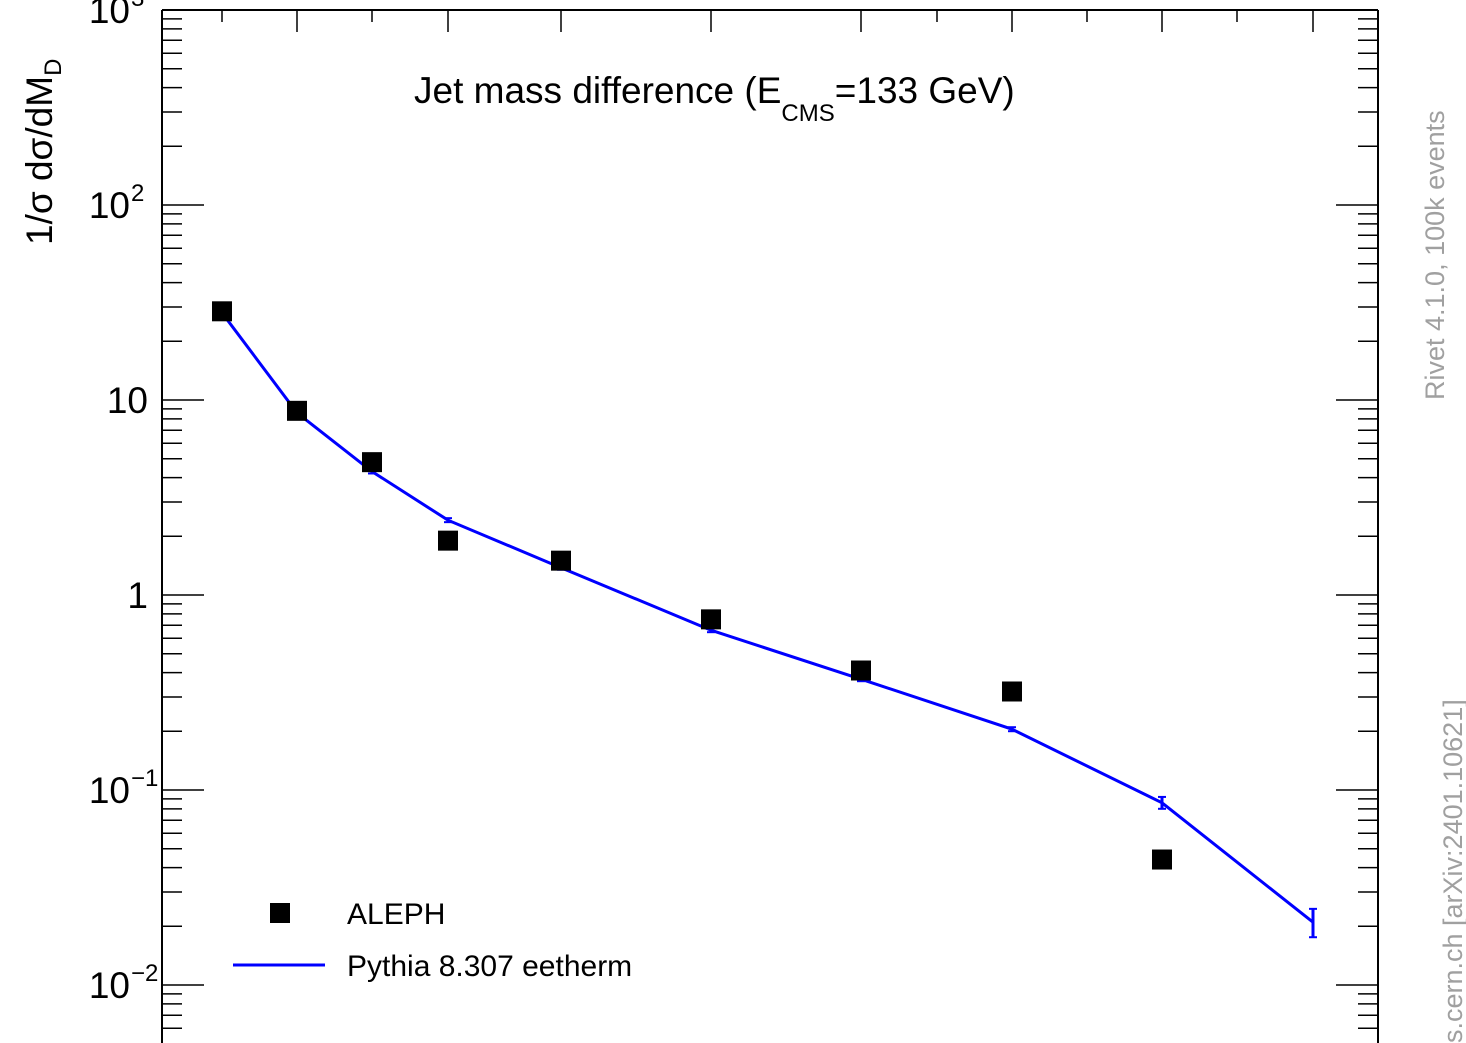 This screenshot has height=1043, width=1466. I want to click on y-tick-label-exp: 3, so click(137, 6).